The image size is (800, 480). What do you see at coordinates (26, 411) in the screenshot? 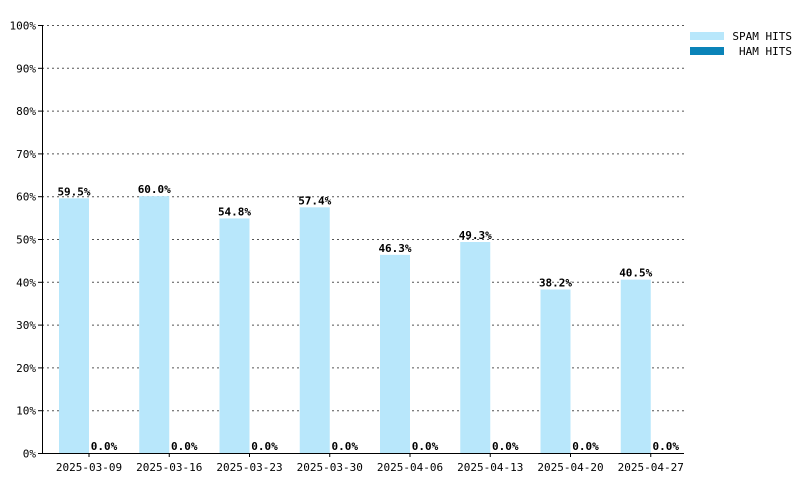
I see `y-tick-label: 10%` at bounding box center [26, 411].